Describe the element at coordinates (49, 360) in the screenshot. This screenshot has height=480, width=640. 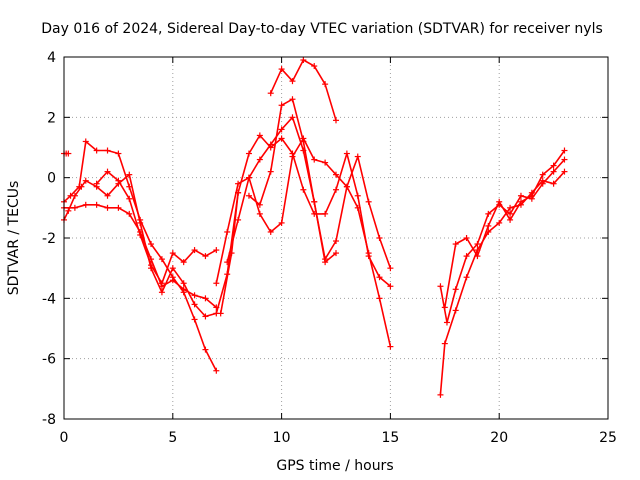
I see `y-tick-label: -6` at that location.